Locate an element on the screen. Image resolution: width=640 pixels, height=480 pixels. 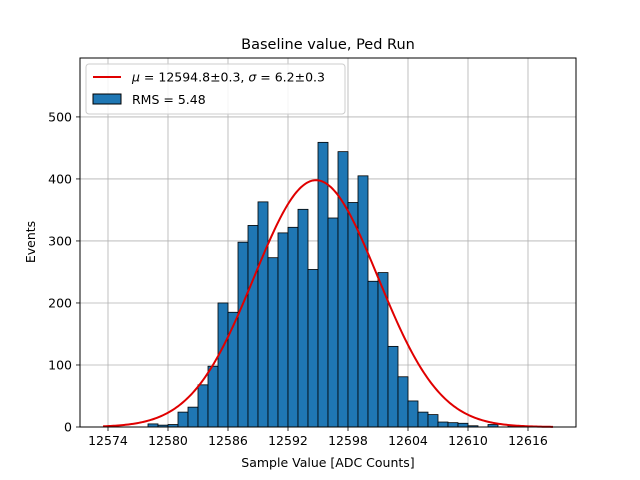
legend-fit-label: μ = 12594.8±0.3, σ = 6.2±0.3 is located at coordinates (228, 77).